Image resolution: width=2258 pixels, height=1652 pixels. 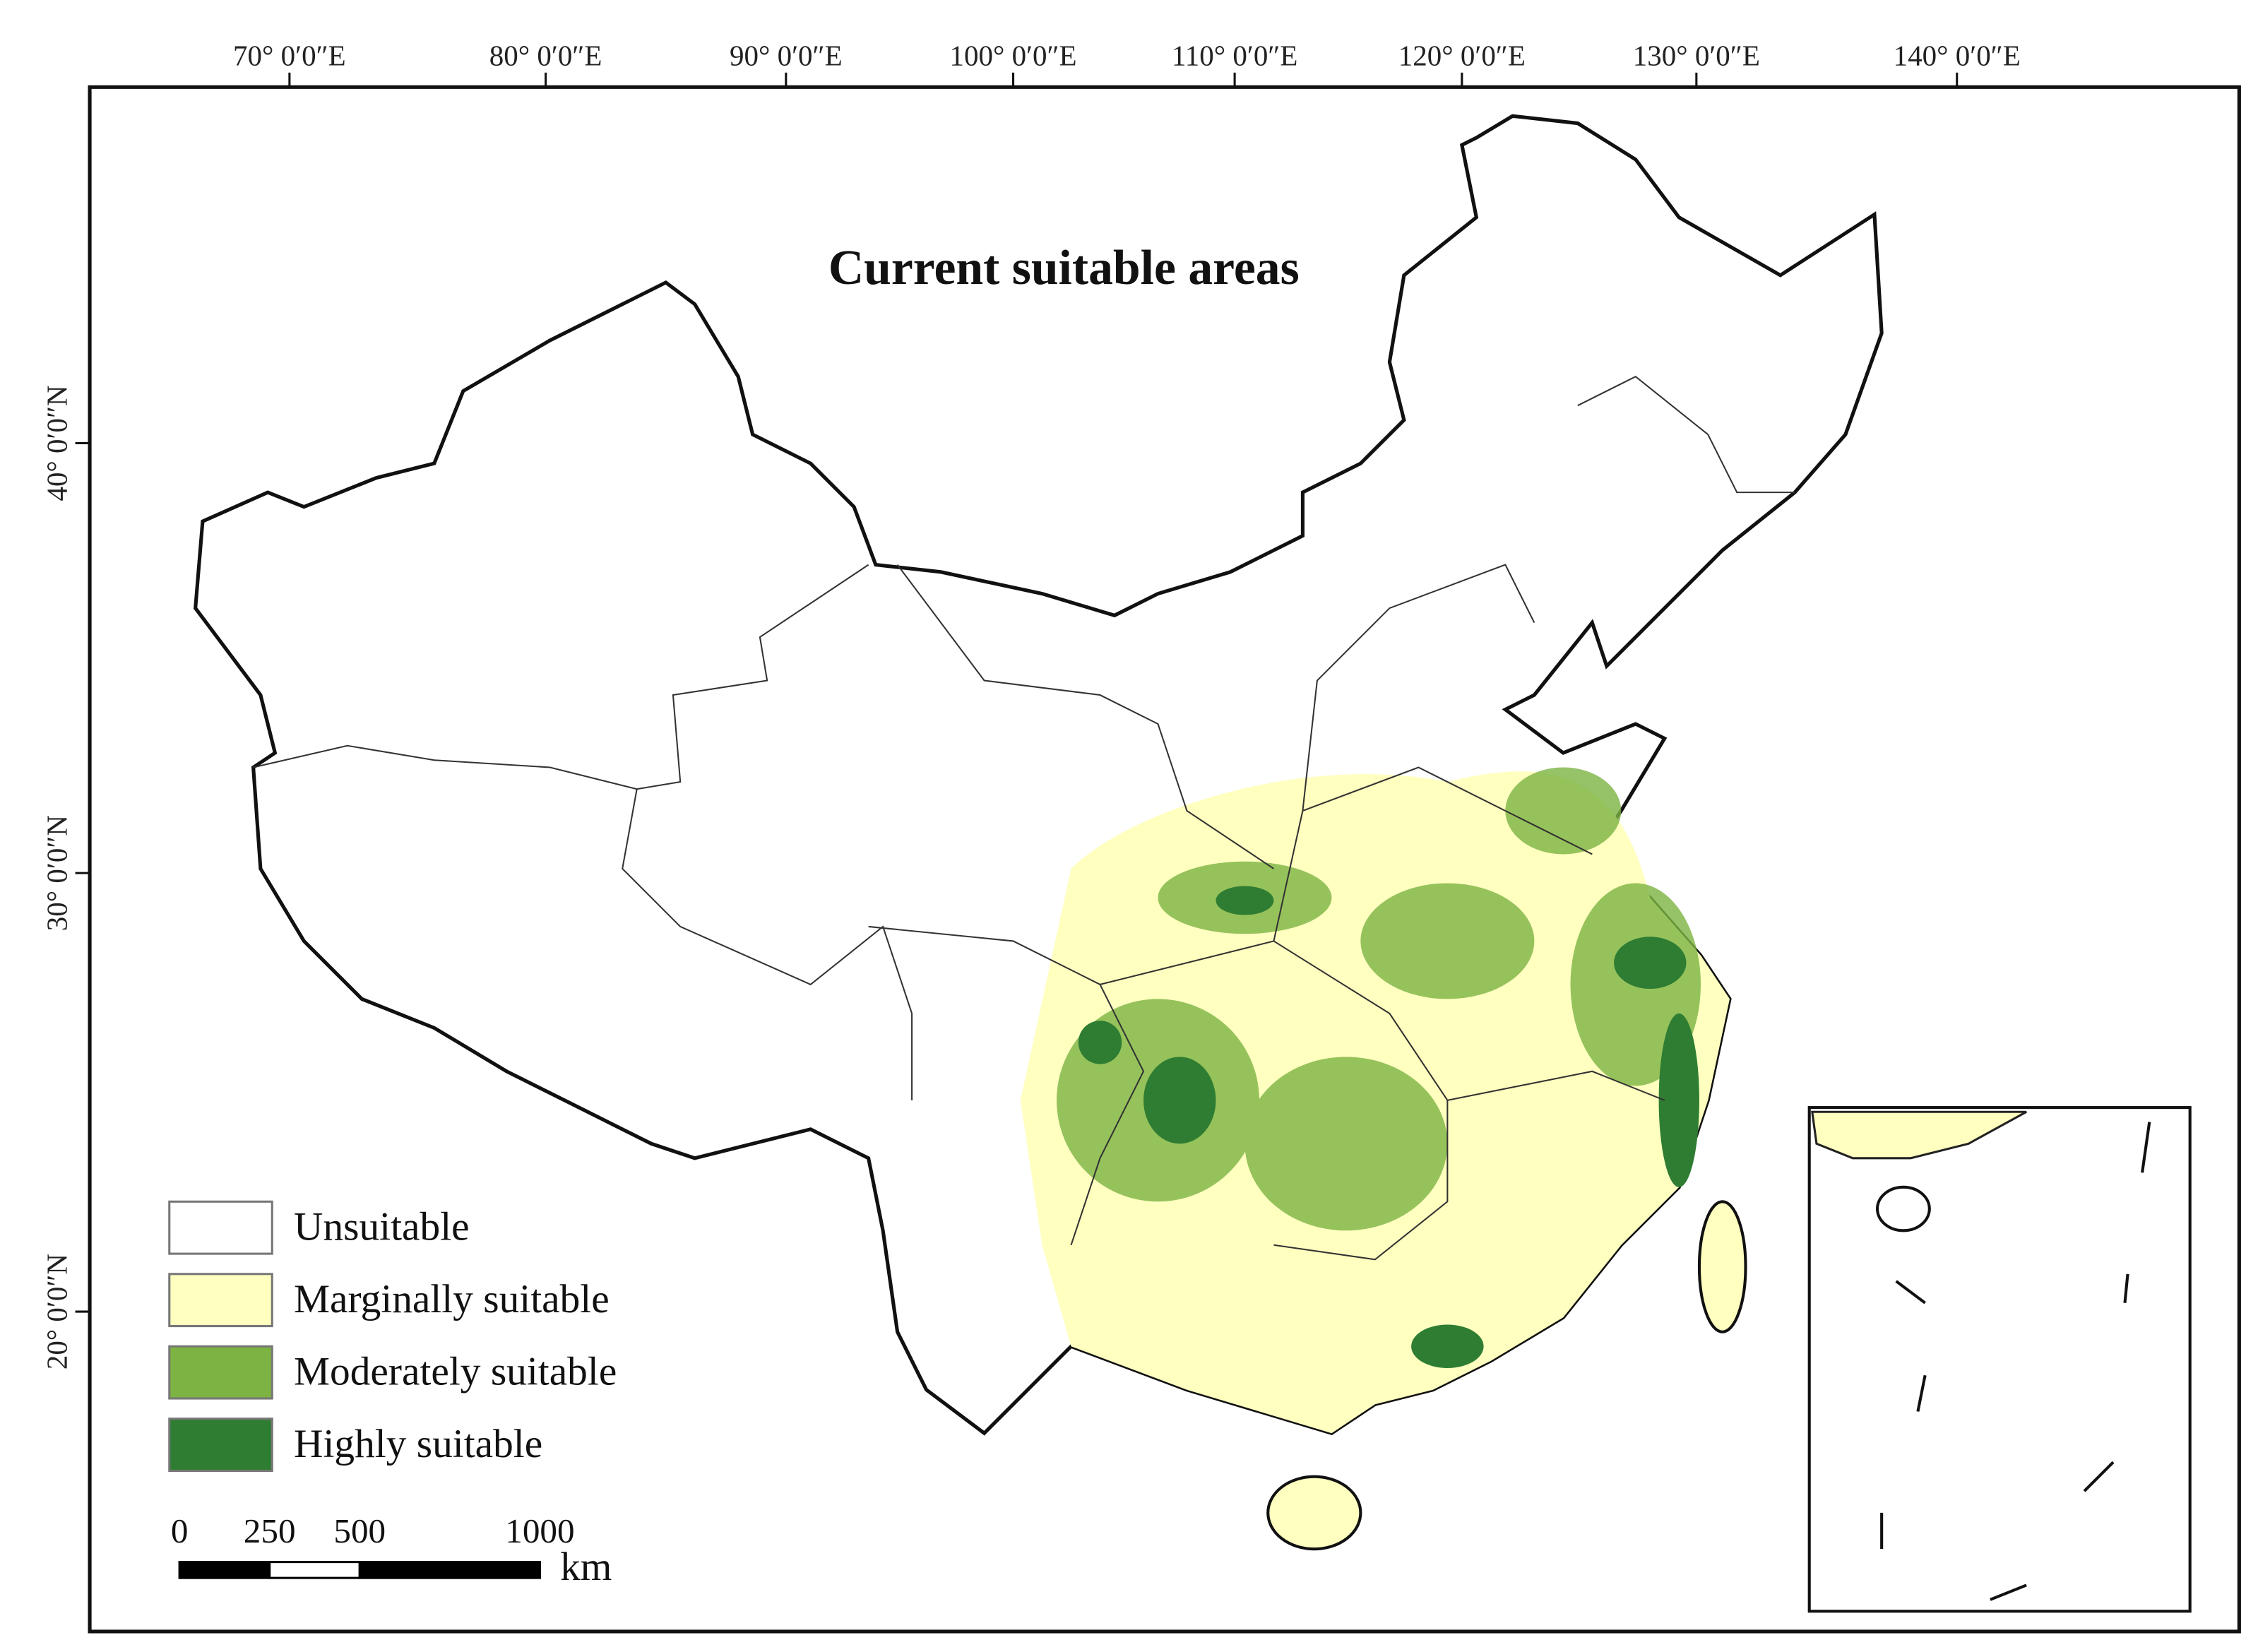 I want to click on legend-label: Moderately suitable, so click(x=455, y=1371).